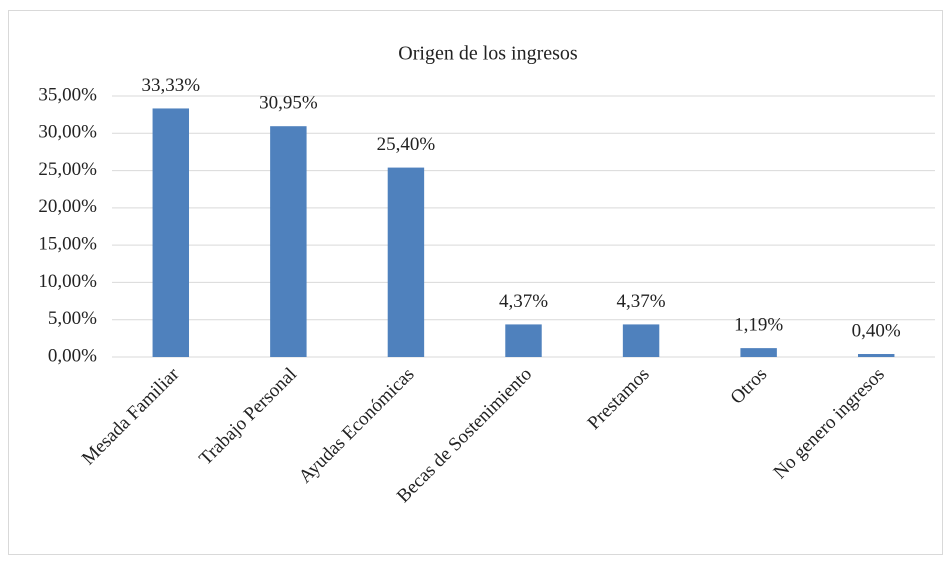  I want to click on y-tick-label: 10,00%, so click(67, 281).